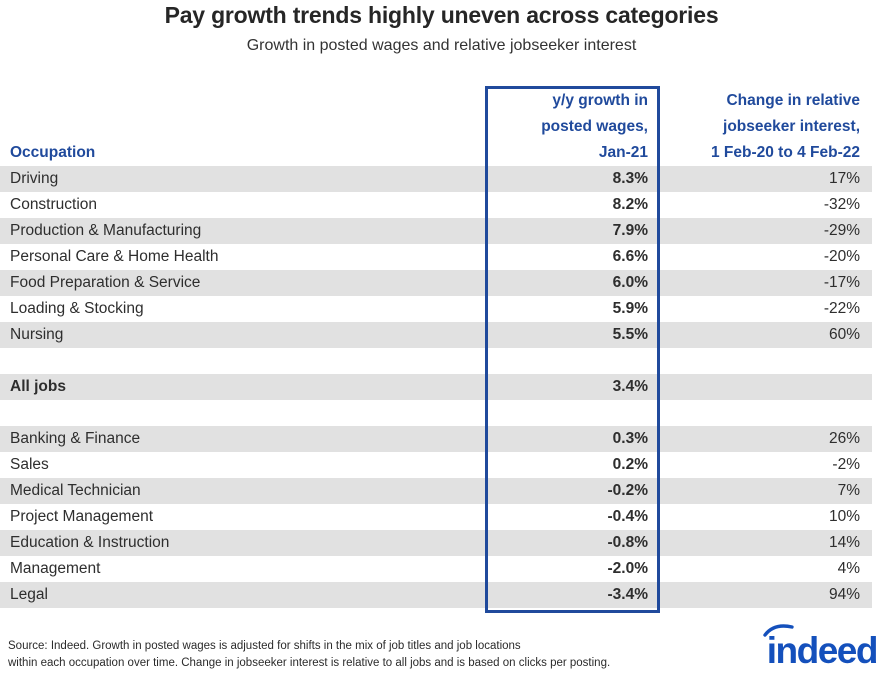 The image size is (883, 680). What do you see at coordinates (75, 438) in the screenshot?
I see `occupation-cell: Banking & Finance` at bounding box center [75, 438].